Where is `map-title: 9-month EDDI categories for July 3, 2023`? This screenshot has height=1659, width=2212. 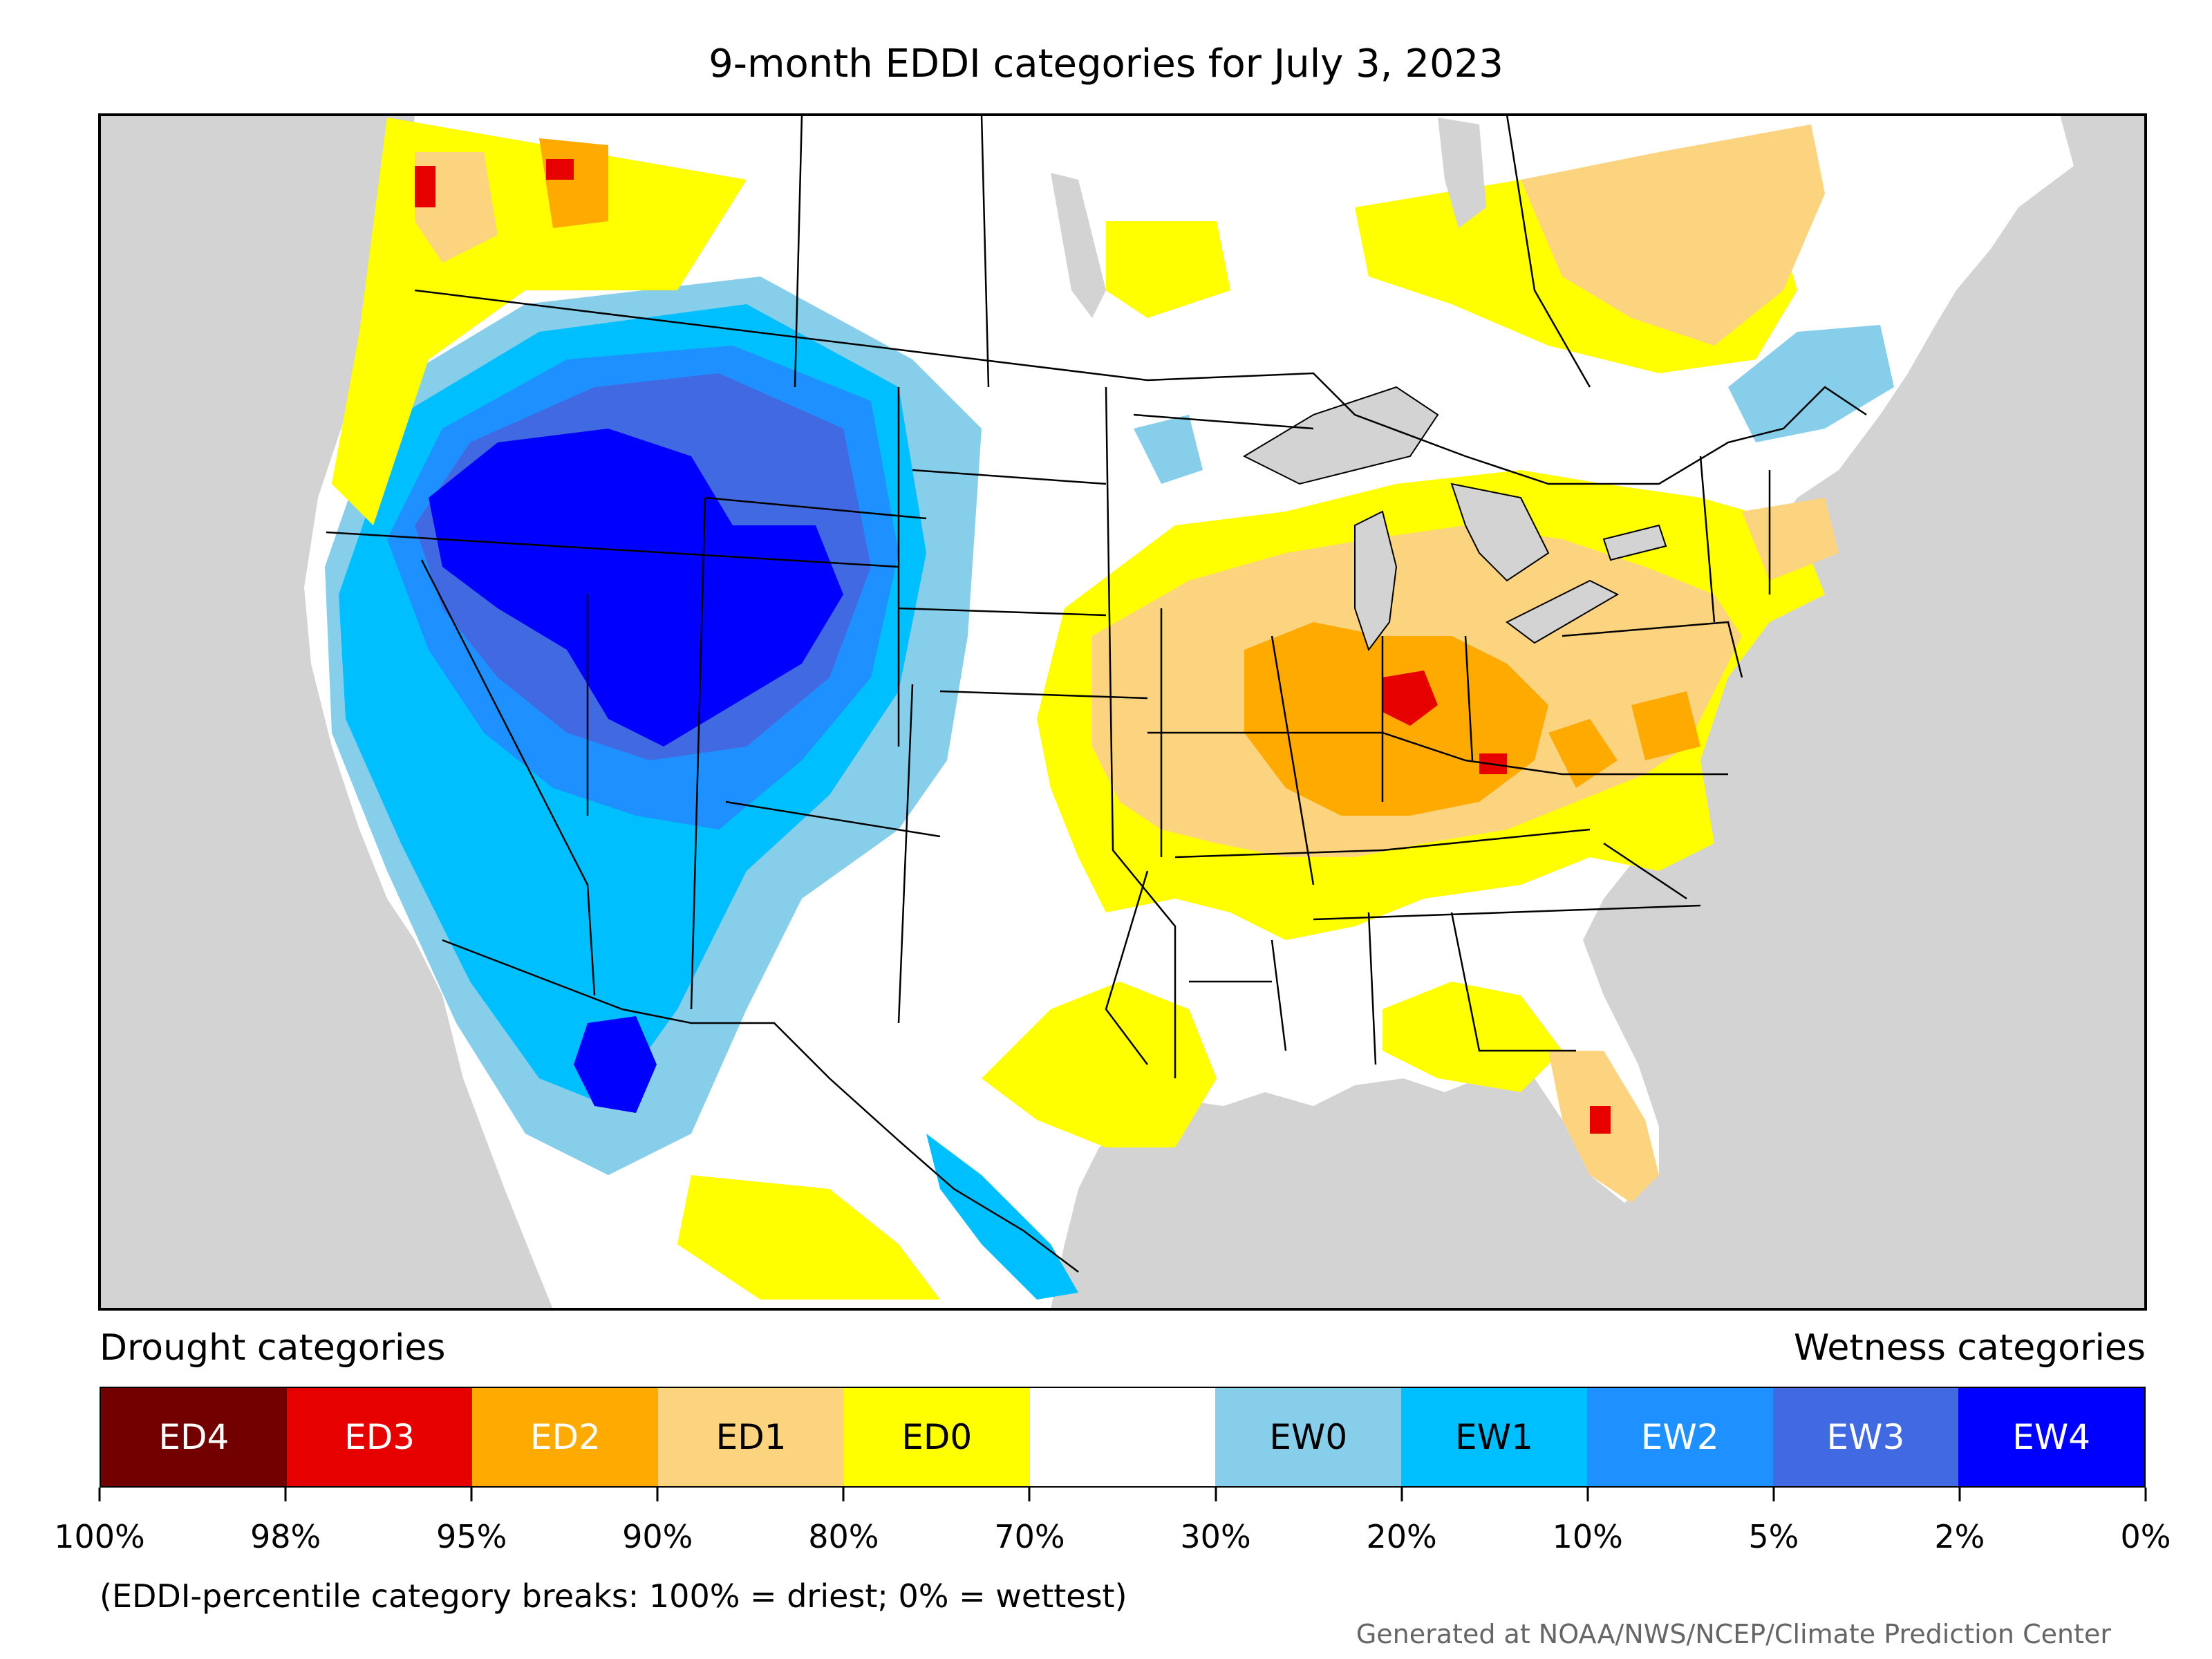
map-title: 9-month EDDI categories for July 3, 2023 is located at coordinates (1106, 63).